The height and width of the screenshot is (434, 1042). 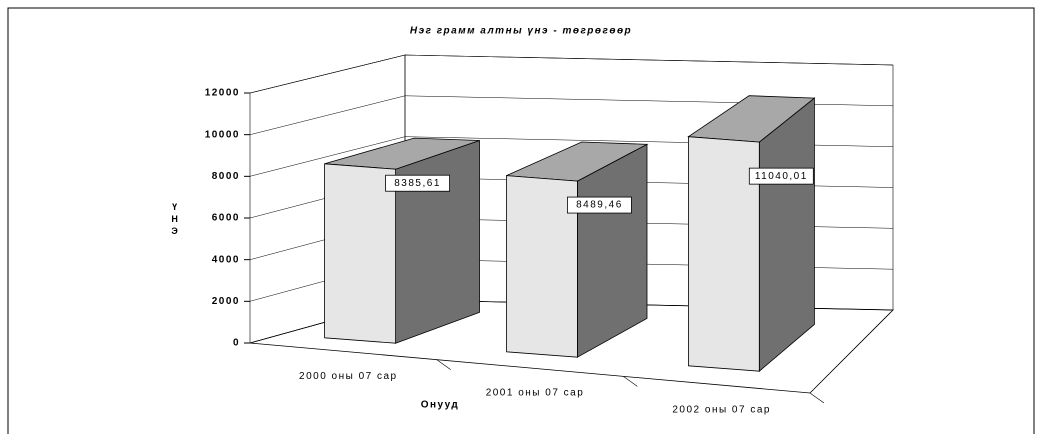 I want to click on chart-title: Нэг грамм алтны үнэ - төгрөгөөр, so click(x=521, y=31).